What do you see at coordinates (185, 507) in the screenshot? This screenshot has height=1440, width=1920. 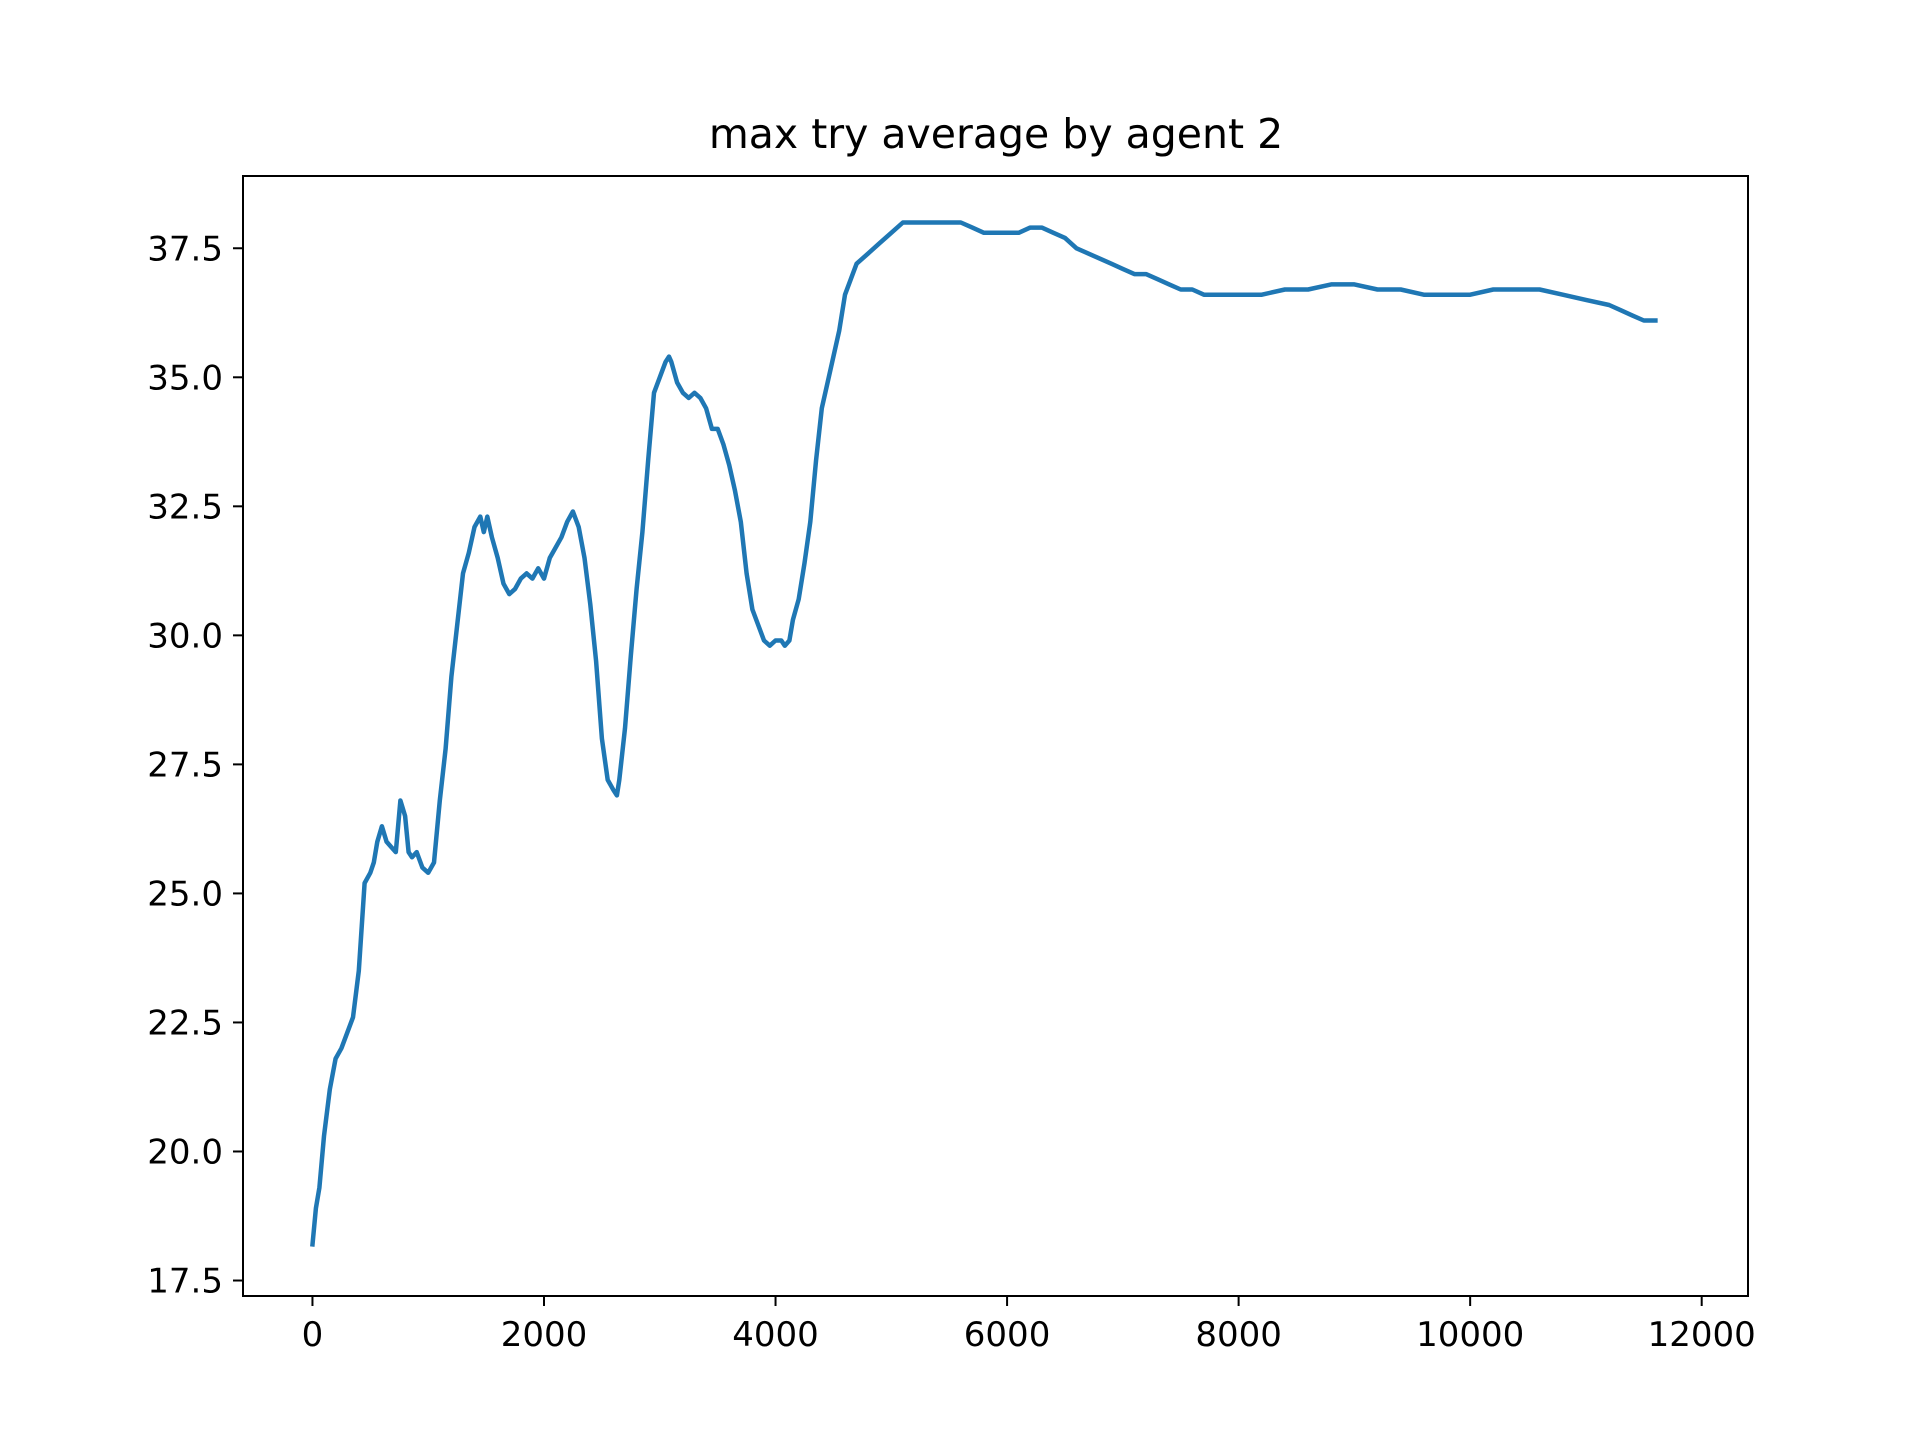 I see `y-tick-label: 32.5` at bounding box center [185, 507].